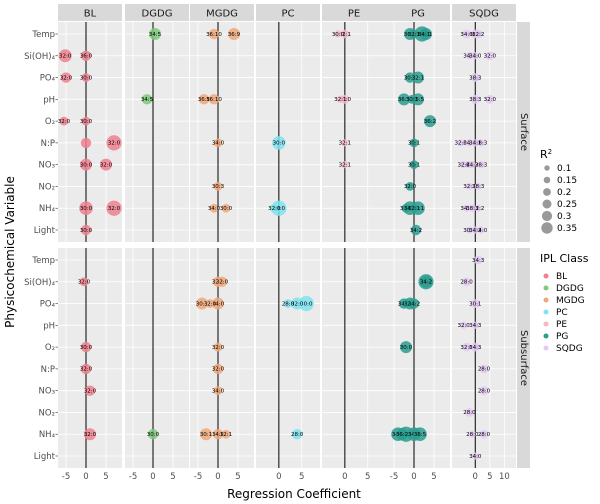 This screenshot has width=600, height=504. I want to click on point-bl-si-oh, so click(86, 55).